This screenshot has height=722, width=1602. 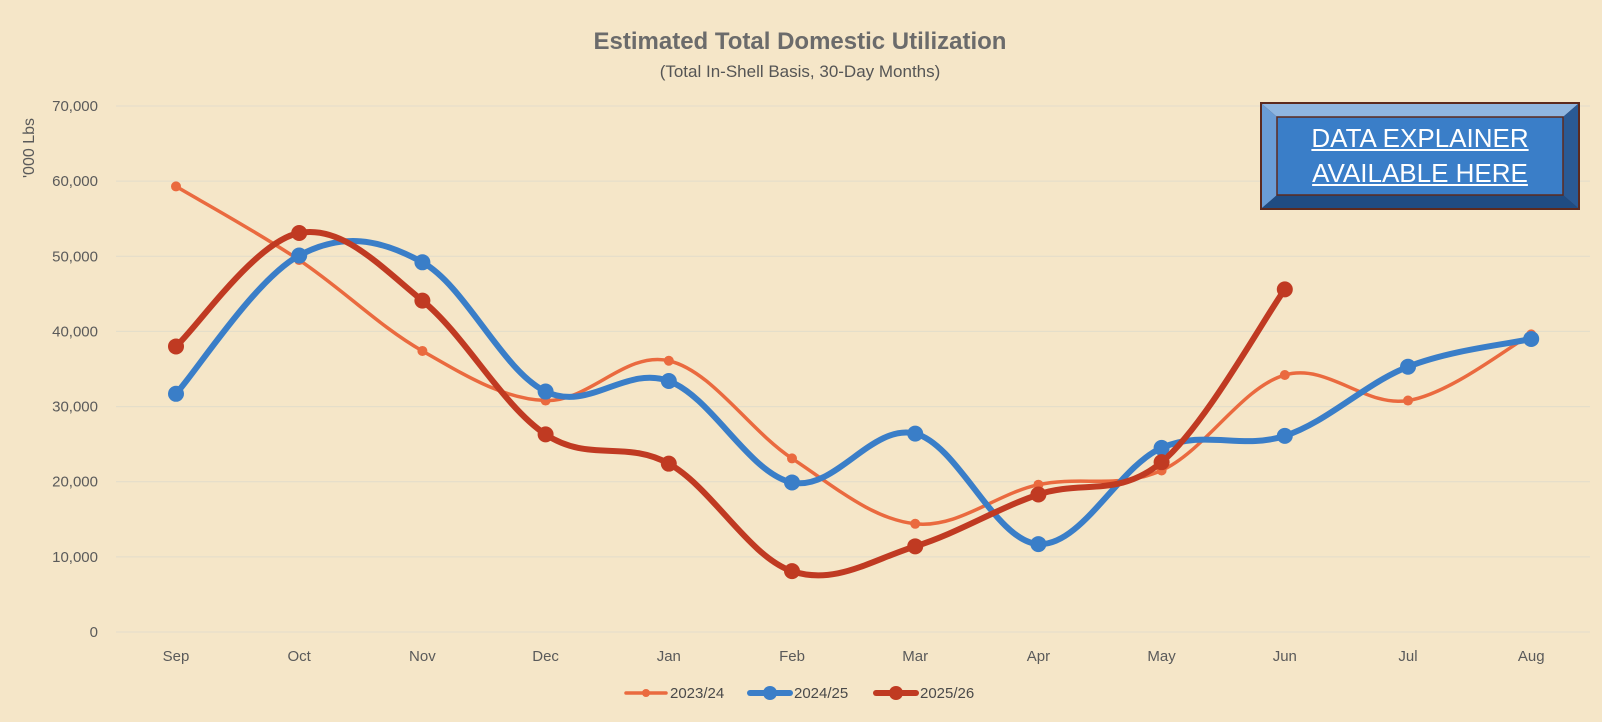 I want to click on chart-title: Estimated Total Domestic Utilization, so click(x=800, y=41).